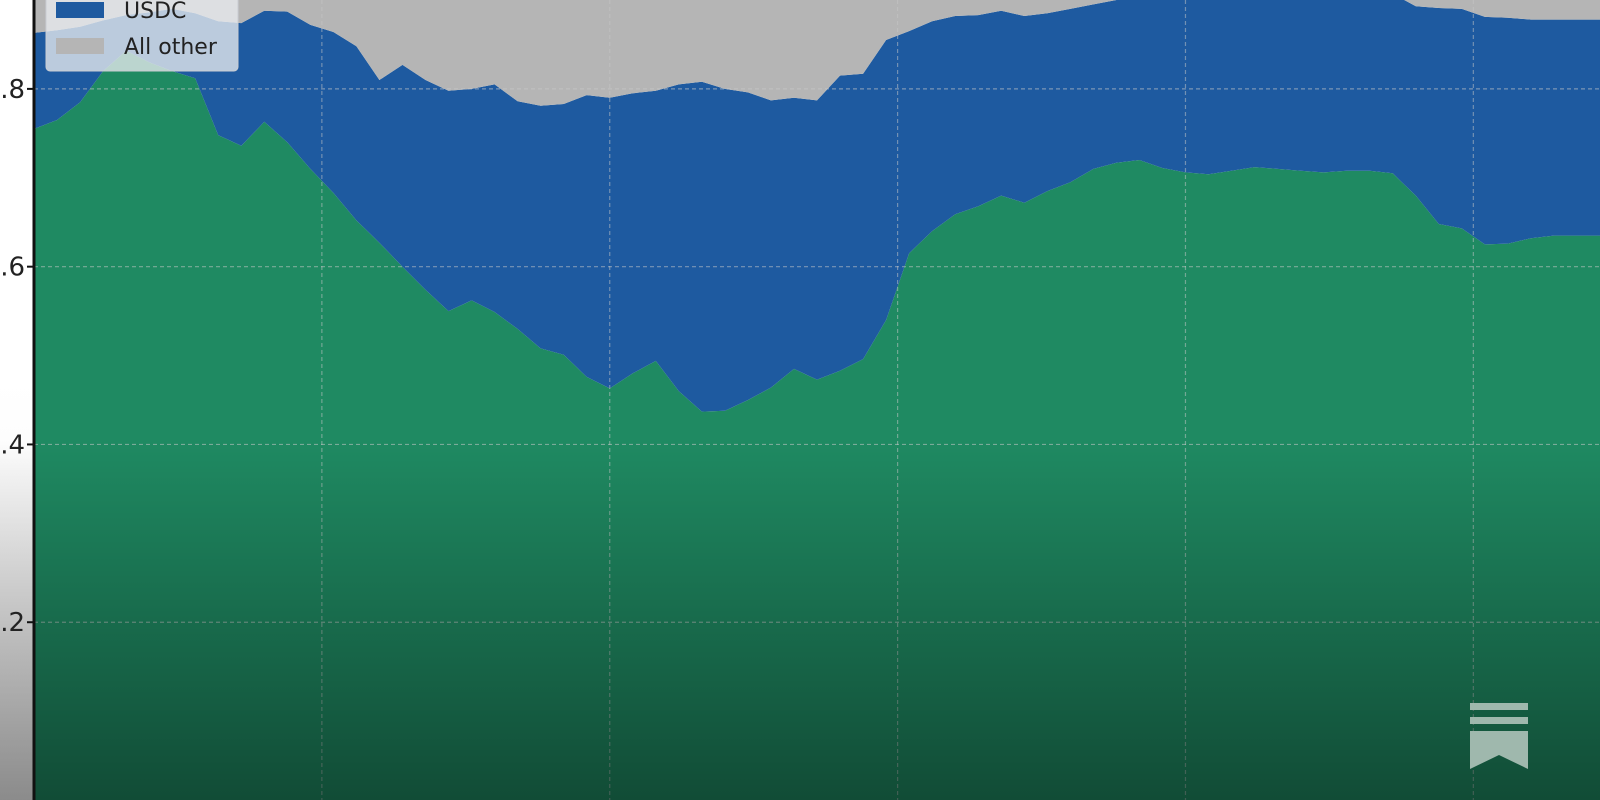  What do you see at coordinates (12, 445) in the screenshot?
I see `y-tick-label-1: .4` at bounding box center [12, 445].